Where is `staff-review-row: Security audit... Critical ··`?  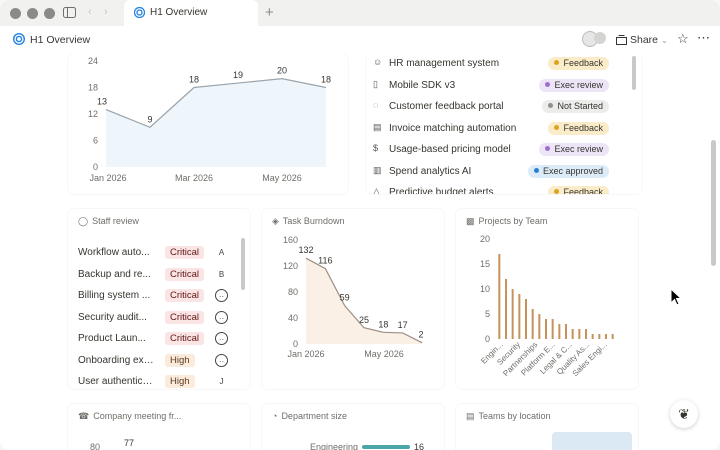 staff-review-row: Security audit... Critical ·· is located at coordinates (158, 318).